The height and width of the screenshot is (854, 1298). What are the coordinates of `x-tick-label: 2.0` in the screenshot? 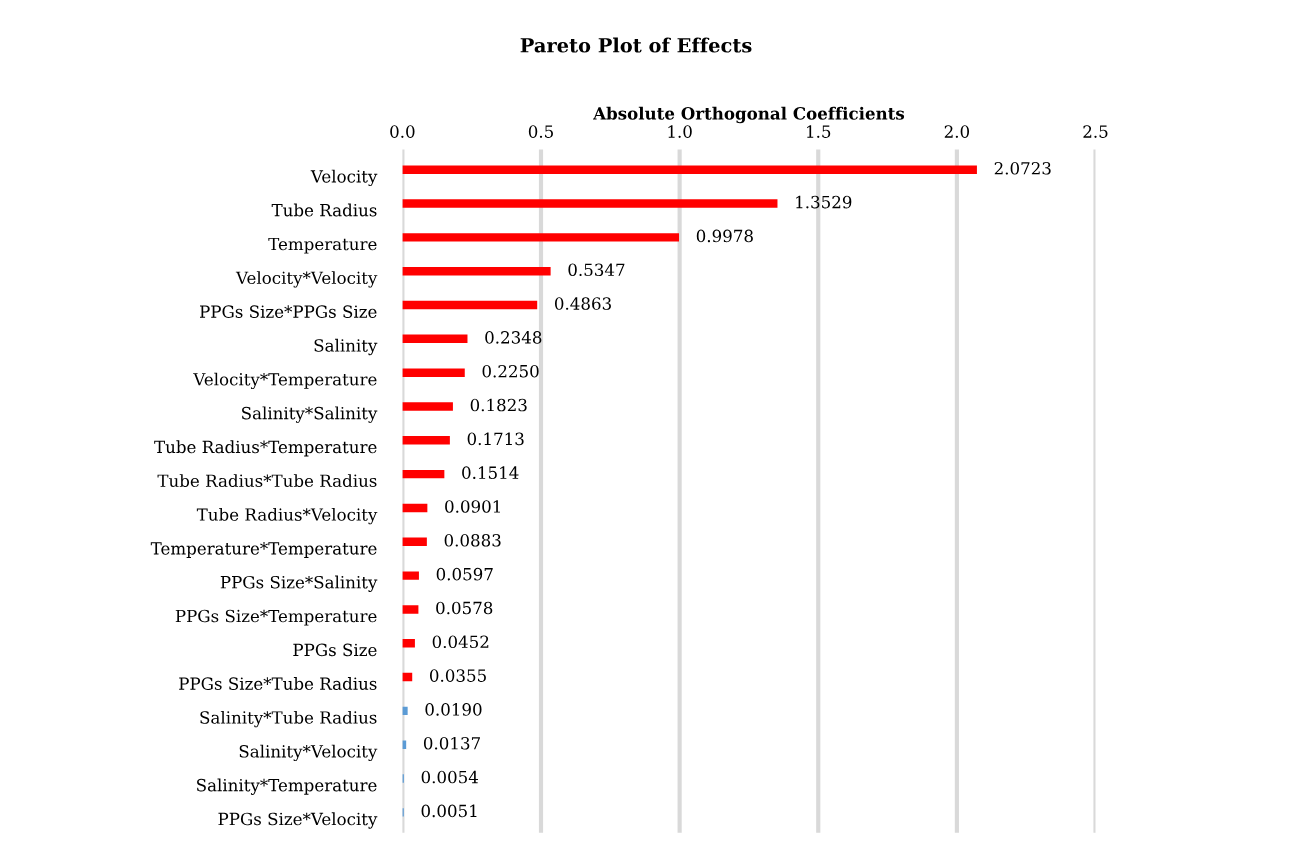 It's located at (957, 131).